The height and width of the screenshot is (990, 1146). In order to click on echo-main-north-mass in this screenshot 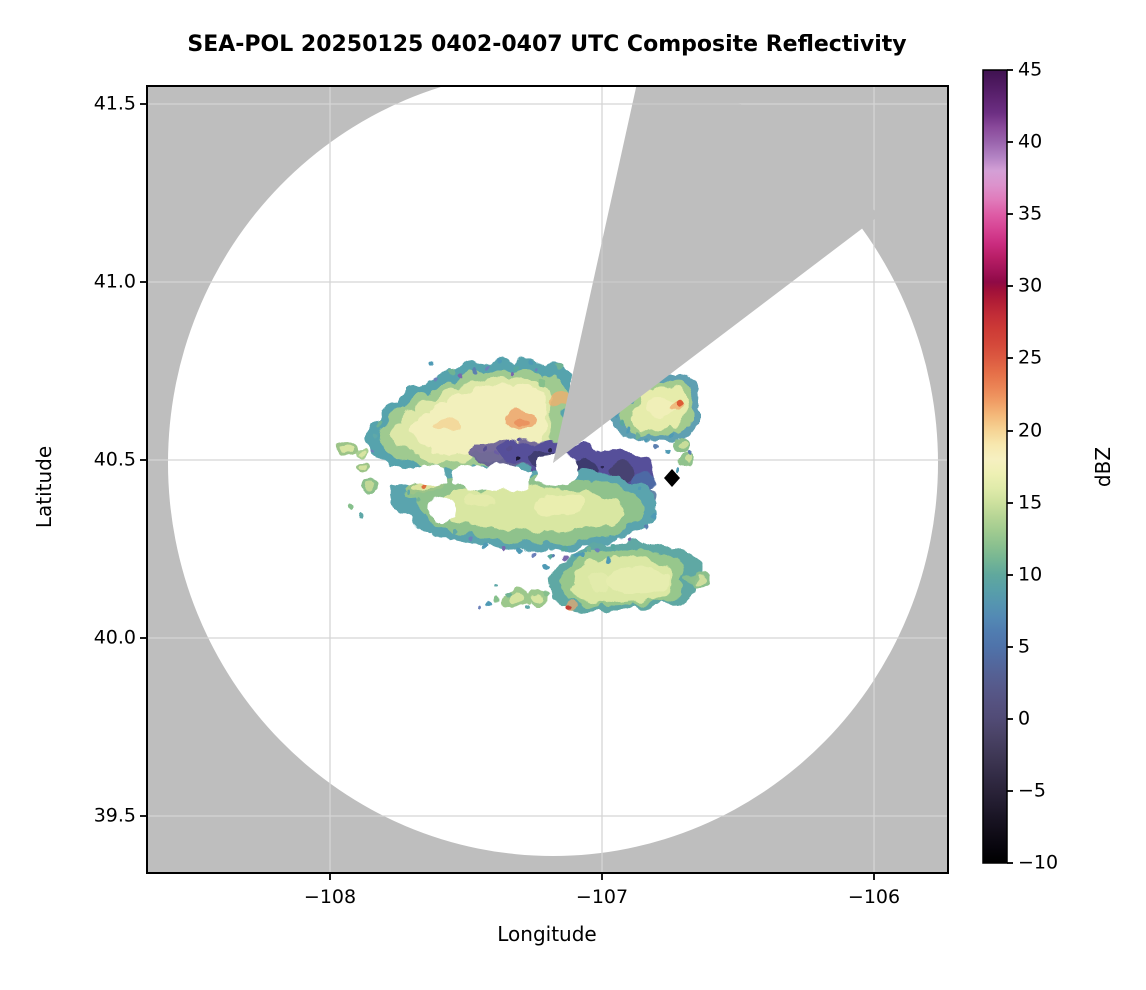, I will do `click(470, 420)`.